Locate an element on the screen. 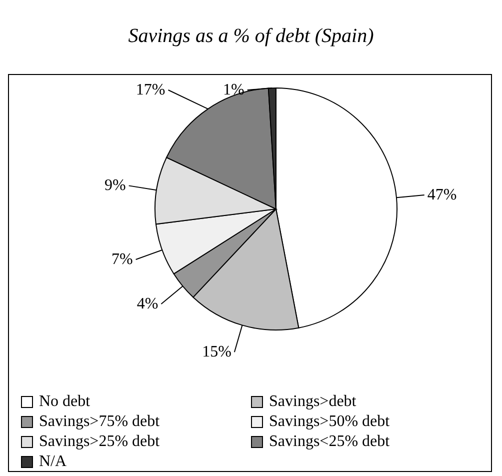 The height and width of the screenshot is (476, 502). legend-label: Savings>25% debt is located at coordinates (99, 442).